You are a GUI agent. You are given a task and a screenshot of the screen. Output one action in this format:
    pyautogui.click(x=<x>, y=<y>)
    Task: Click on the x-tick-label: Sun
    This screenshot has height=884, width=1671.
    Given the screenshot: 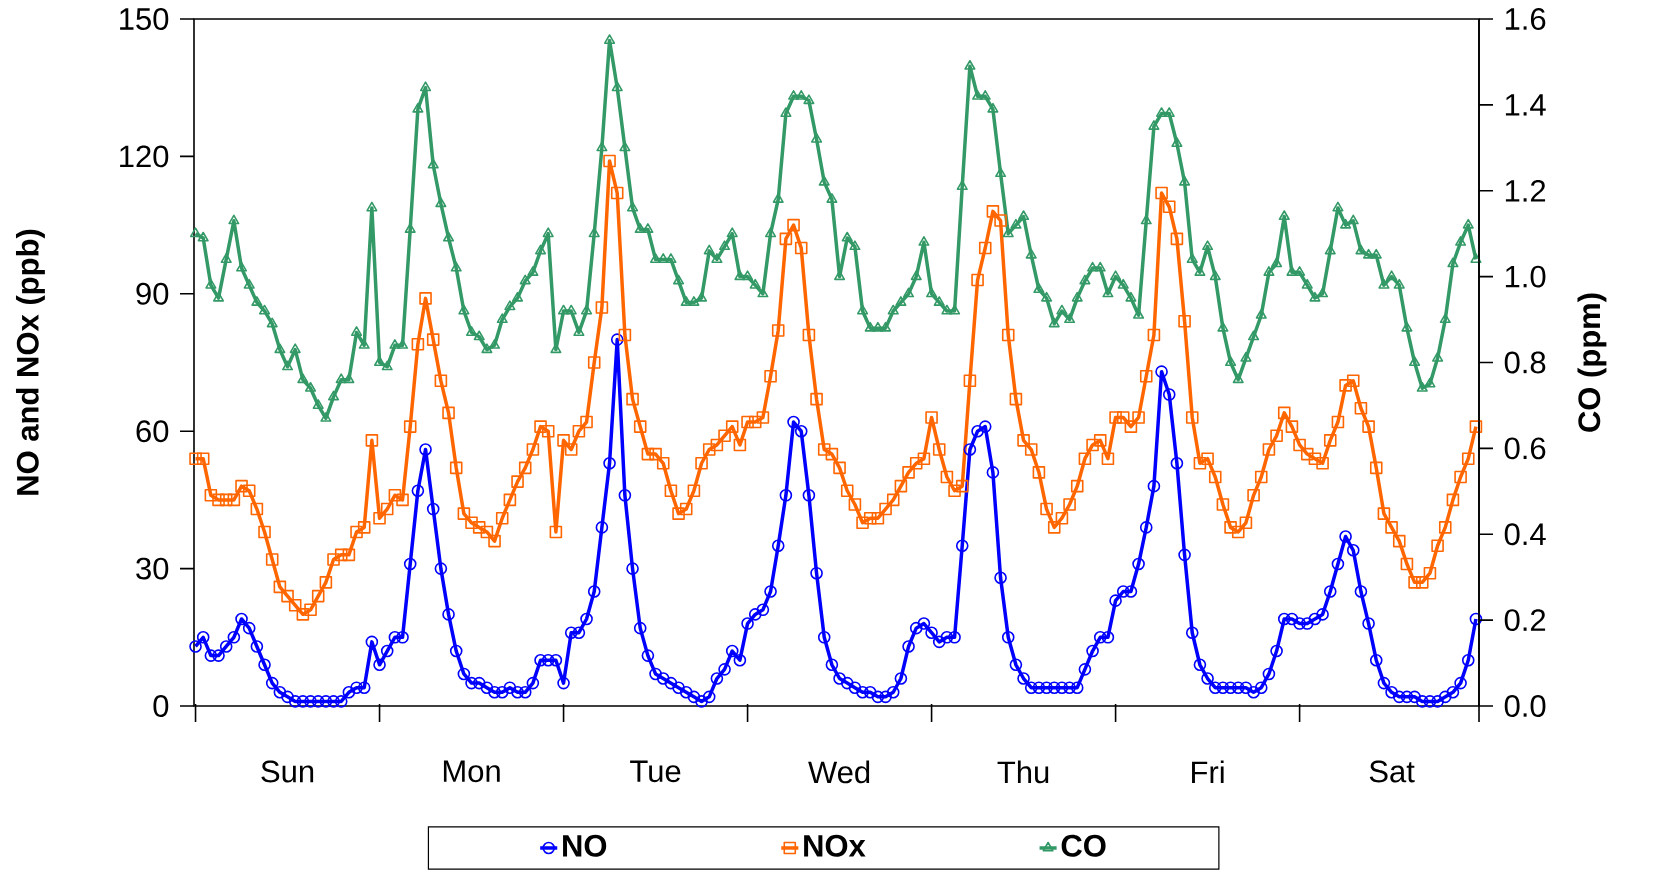 What is the action you would take?
    pyautogui.click(x=287, y=771)
    